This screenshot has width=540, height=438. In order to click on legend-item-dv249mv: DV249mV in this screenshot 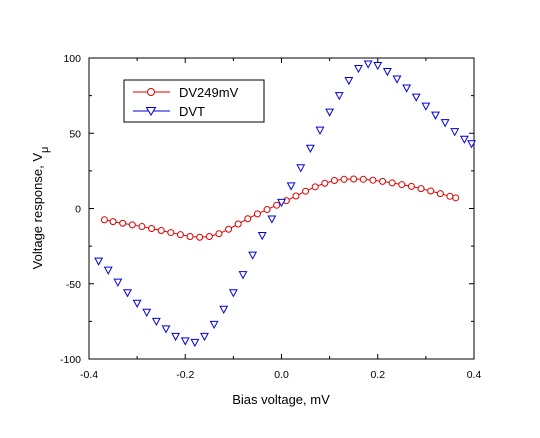, I will do `click(186, 92)`.